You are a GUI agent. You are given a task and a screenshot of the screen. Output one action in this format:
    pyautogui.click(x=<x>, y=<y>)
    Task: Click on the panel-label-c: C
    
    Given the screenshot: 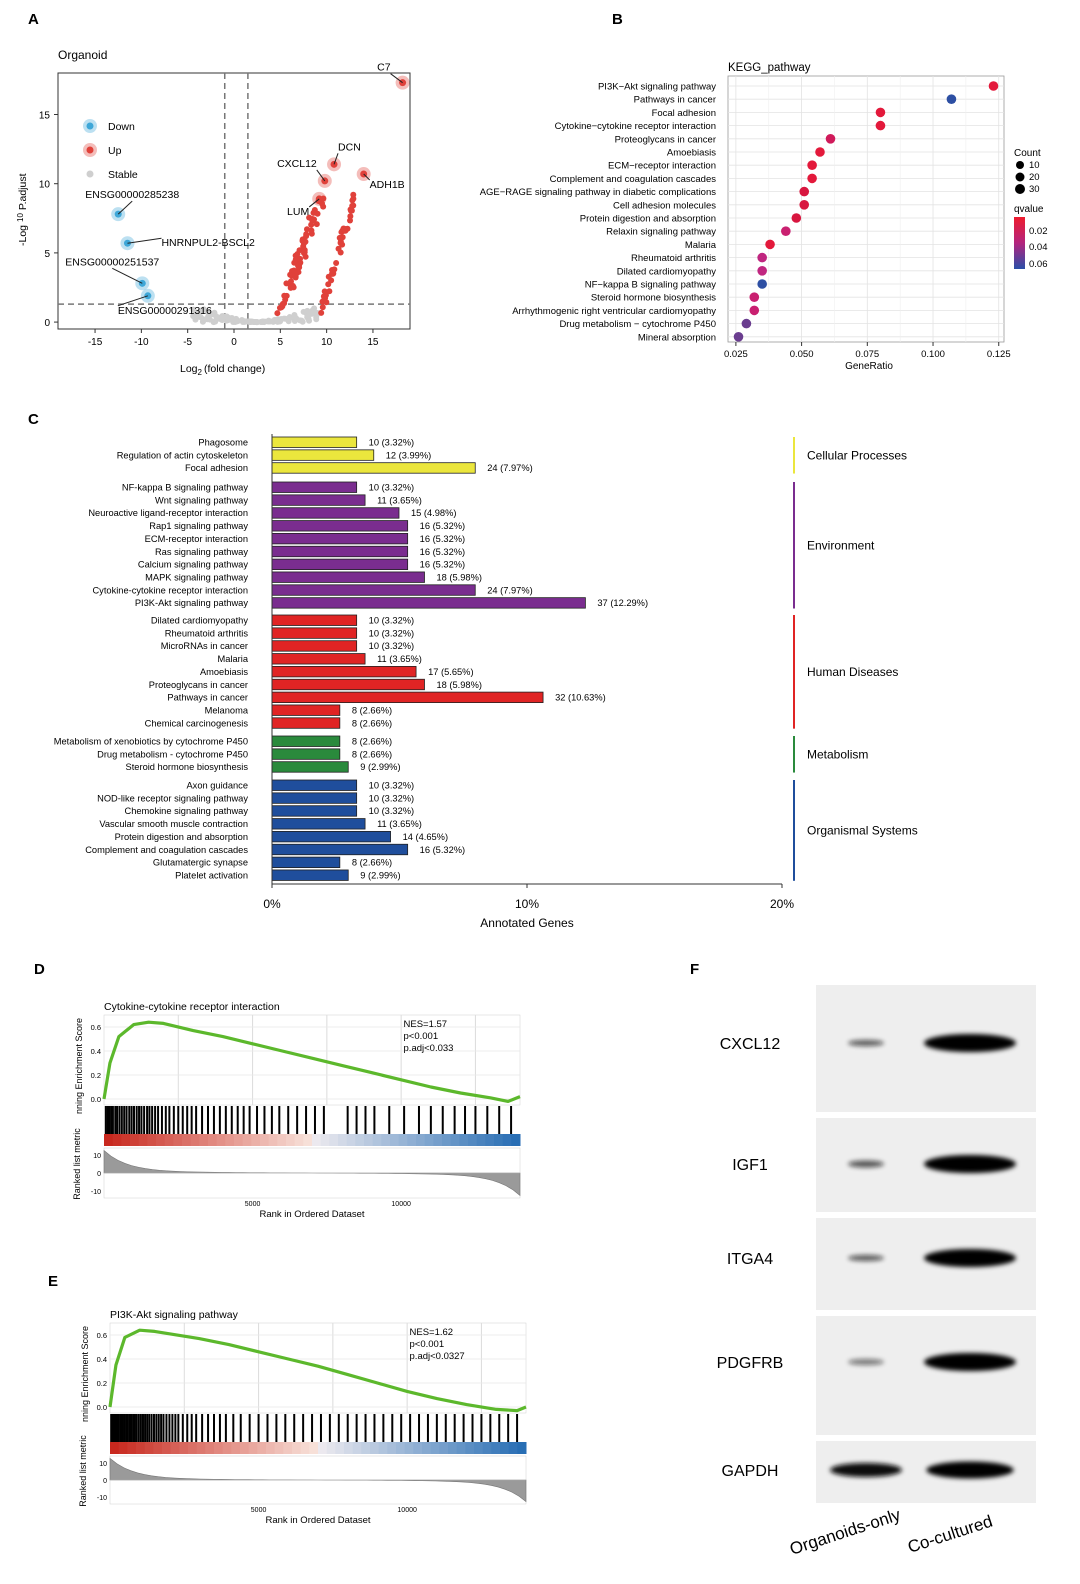 What is the action you would take?
    pyautogui.click(x=33, y=419)
    